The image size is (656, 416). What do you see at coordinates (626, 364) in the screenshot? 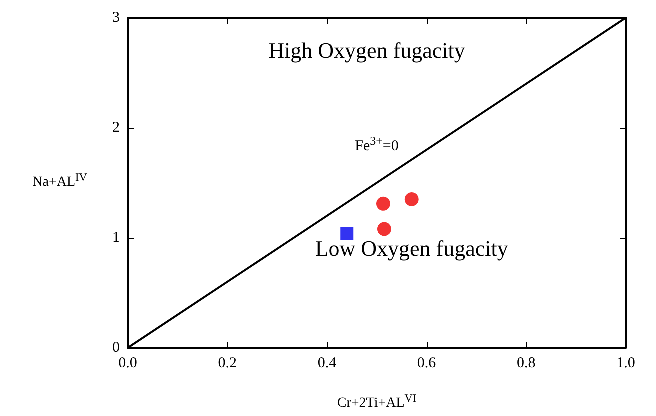
I see `x-tick-label: 1.0` at bounding box center [626, 364].